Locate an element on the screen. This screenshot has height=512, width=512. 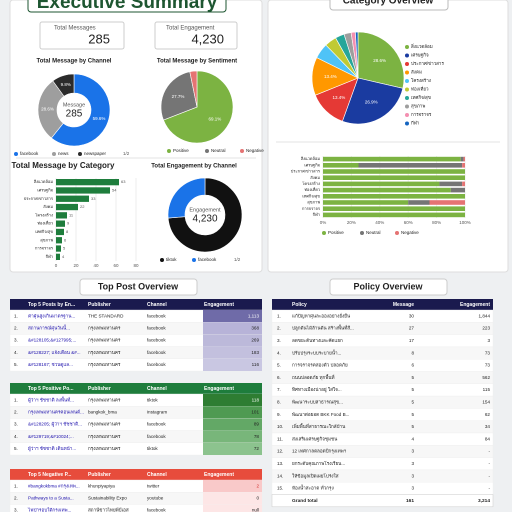
row-number: 10. is located at coordinates (280, 426).